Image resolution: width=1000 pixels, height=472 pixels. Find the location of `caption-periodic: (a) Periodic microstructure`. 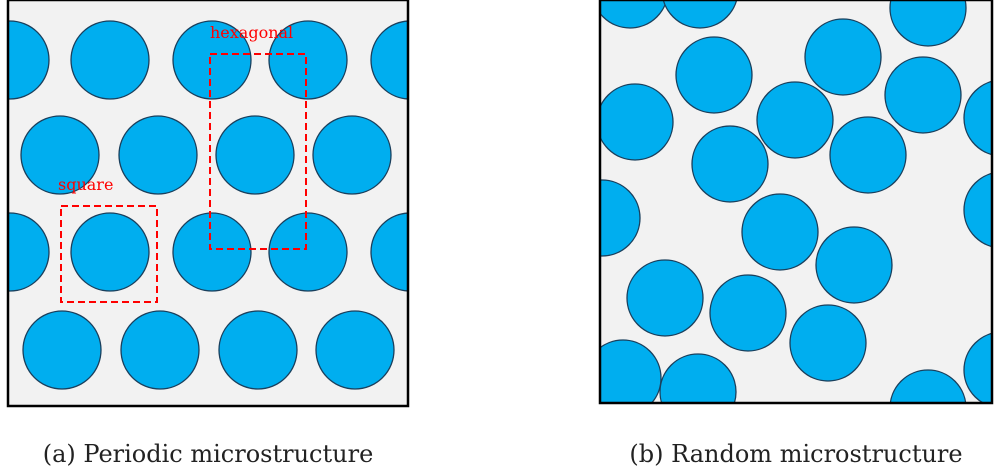

caption-periodic: (a) Periodic microstructure is located at coordinates (208, 454).